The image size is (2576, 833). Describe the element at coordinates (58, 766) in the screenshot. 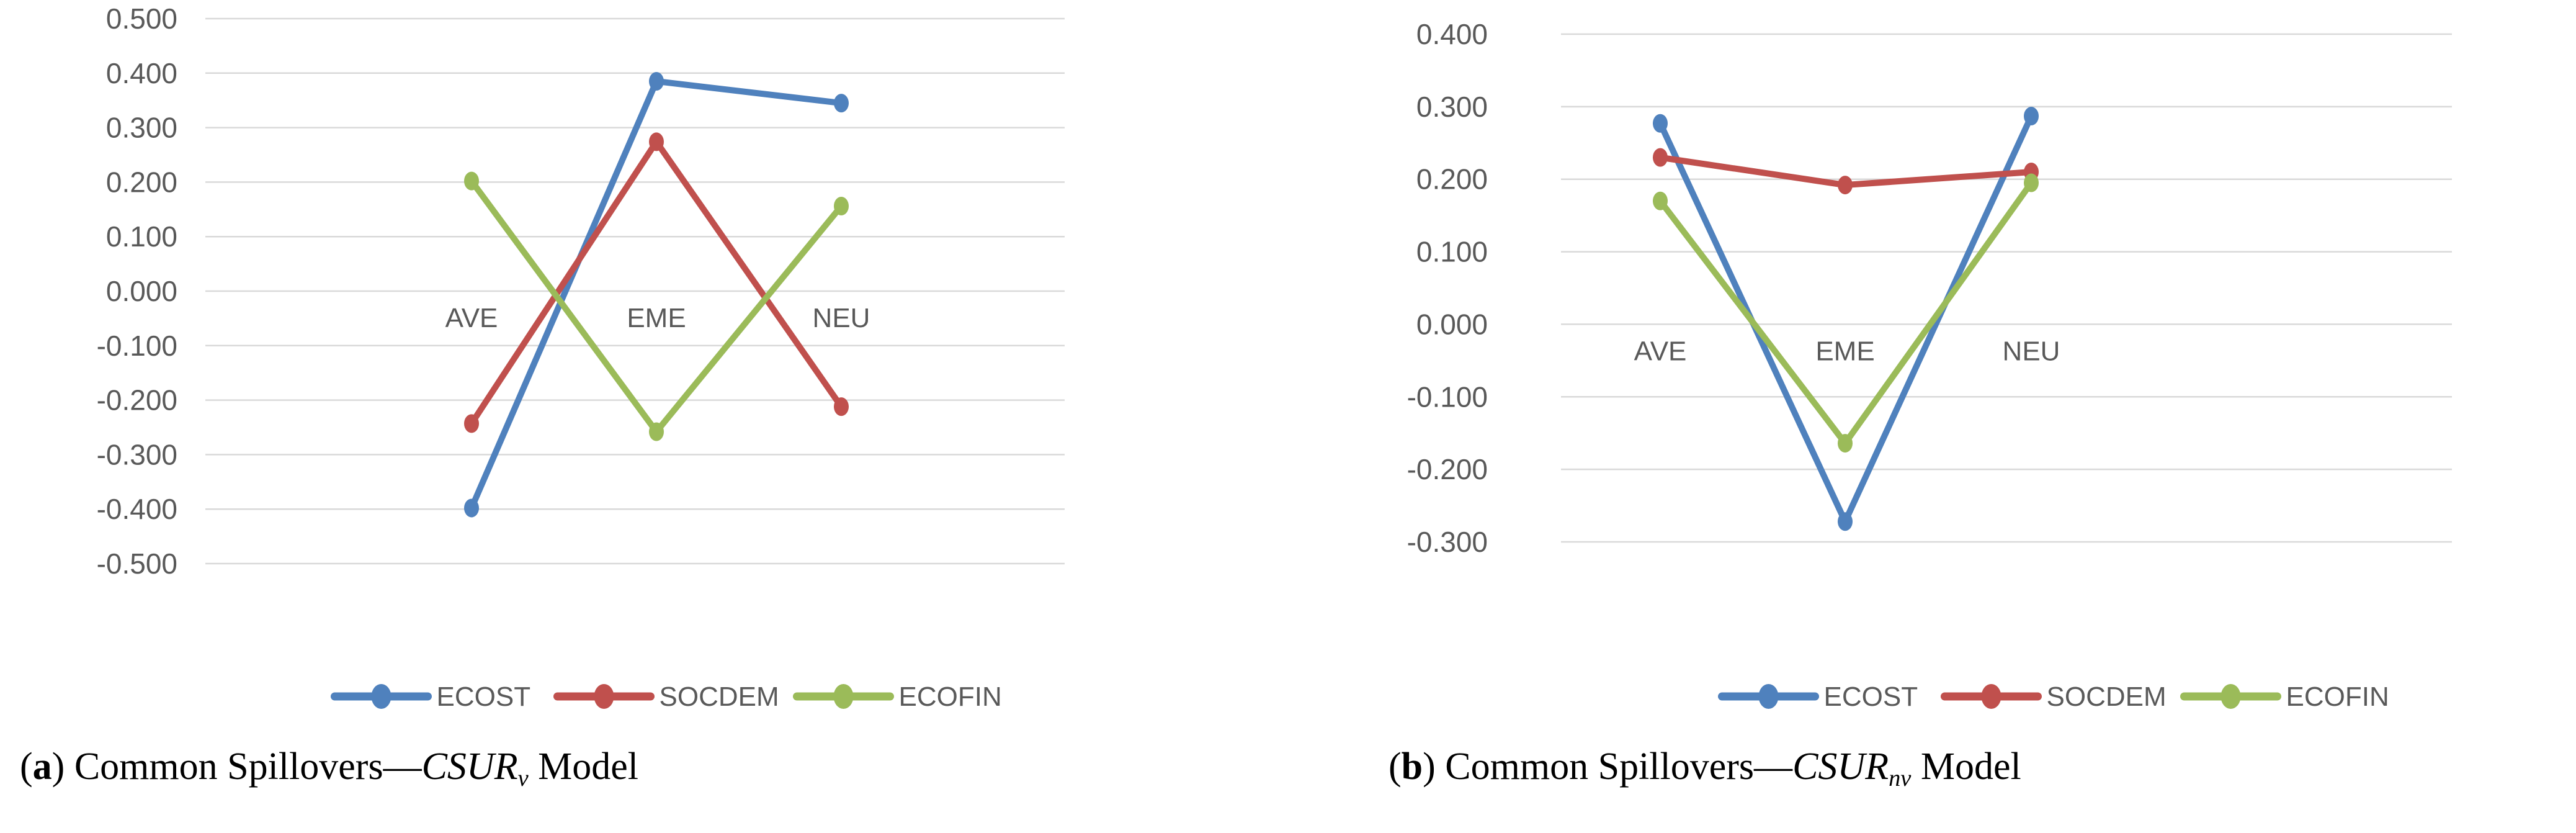

I see `caption-a-paren-close: )` at that location.